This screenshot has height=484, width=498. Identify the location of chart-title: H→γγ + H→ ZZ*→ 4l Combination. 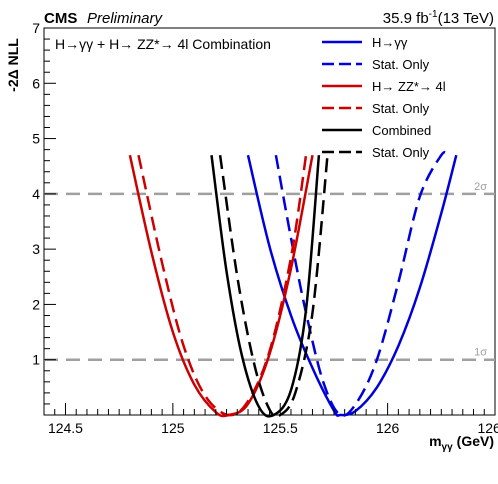
(163, 44).